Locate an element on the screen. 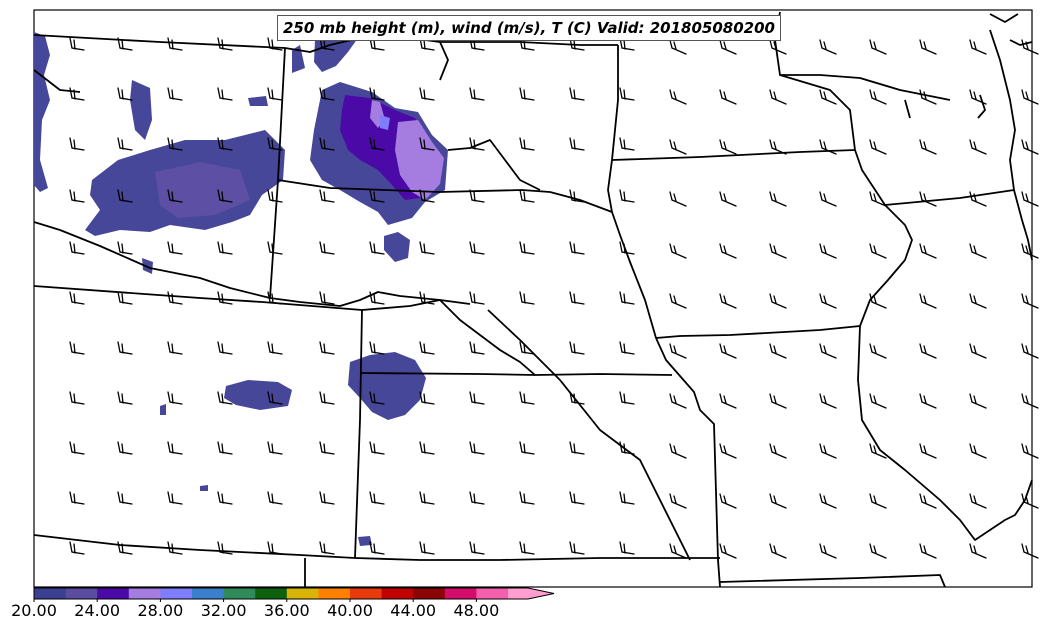 The width and height of the screenshot is (1041, 633). colorbar-tick-label: 40.00 is located at coordinates (350, 610).